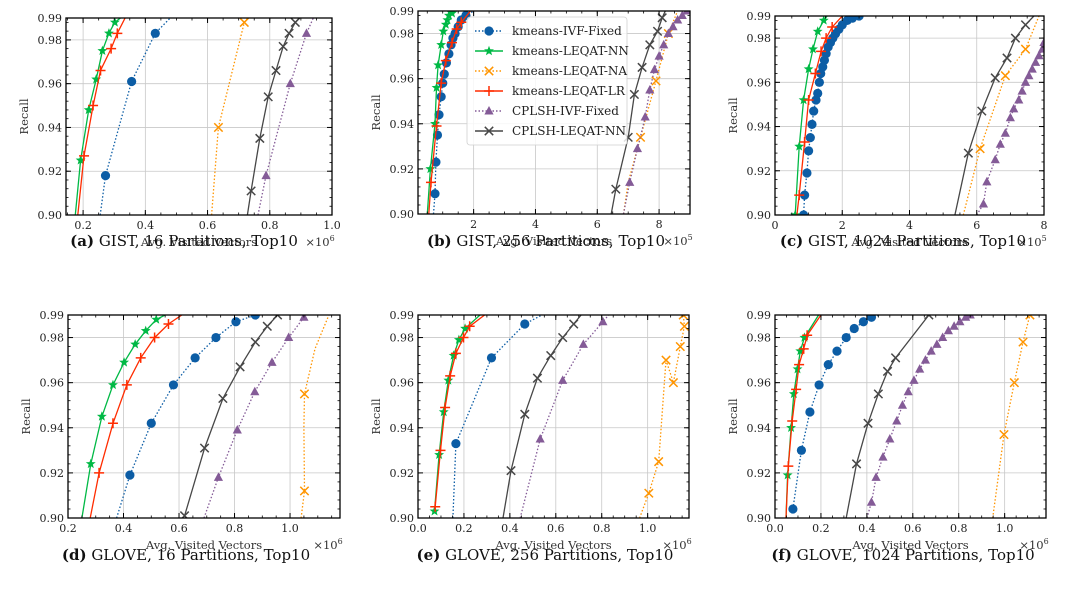 The height and width of the screenshot is (601, 1080). I want to click on y-tick-label: 0.99, so click(759, 315).